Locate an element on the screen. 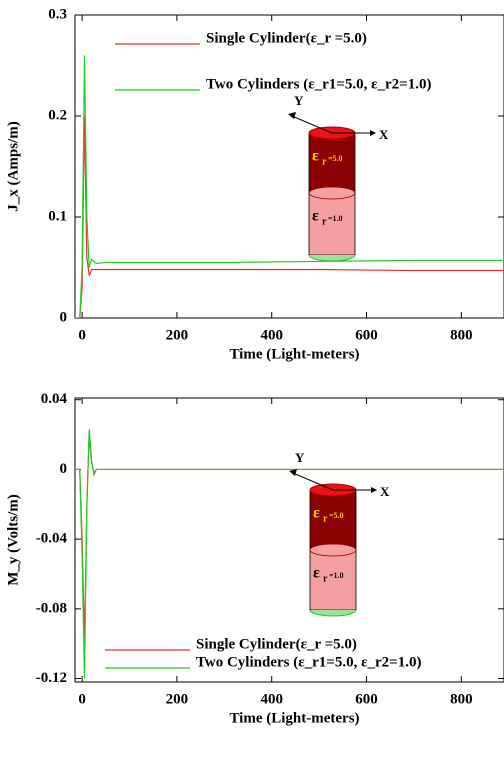 The width and height of the screenshot is (504, 769). y-tick-label: 0.04 is located at coordinates (54, 399).